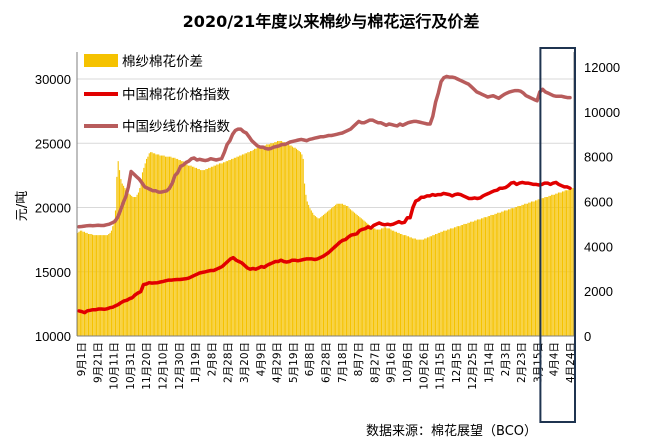 This screenshot has width=652, height=448. Describe the element at coordinates (164, 366) in the screenshot. I see `x-tick-label: 12月10日` at that location.